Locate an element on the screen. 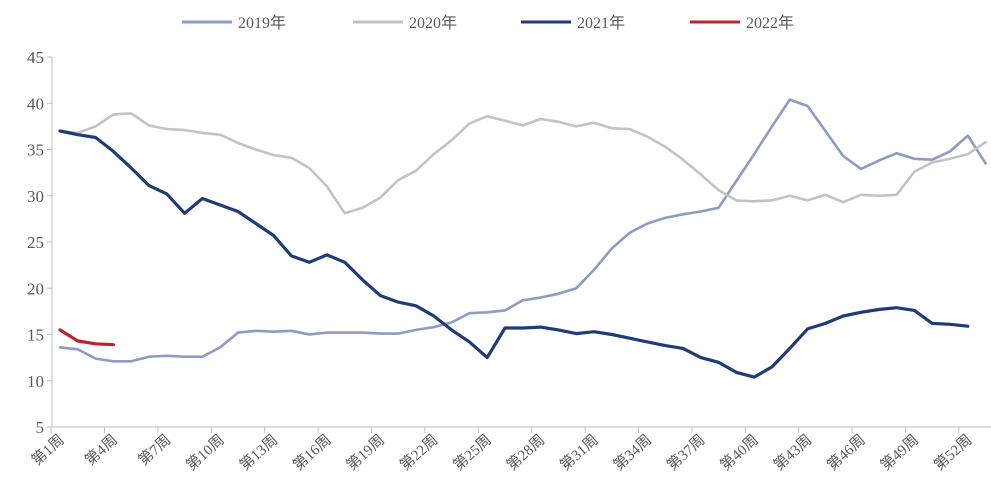  legend-item: 2022年 is located at coordinates (742, 23).